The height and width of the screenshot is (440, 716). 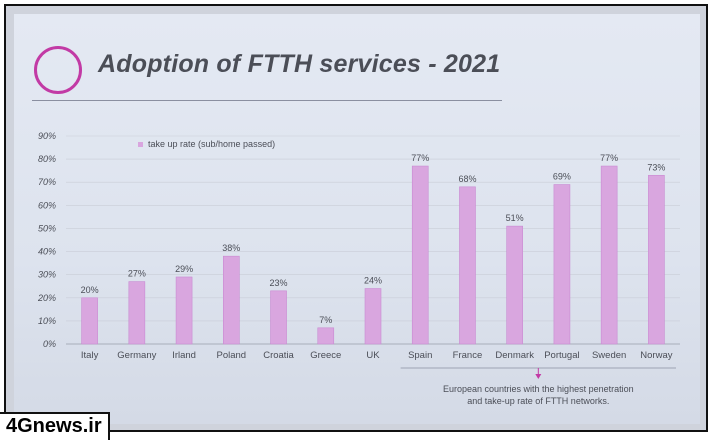 I want to click on x-tick-label: Irland, so click(x=184, y=355).